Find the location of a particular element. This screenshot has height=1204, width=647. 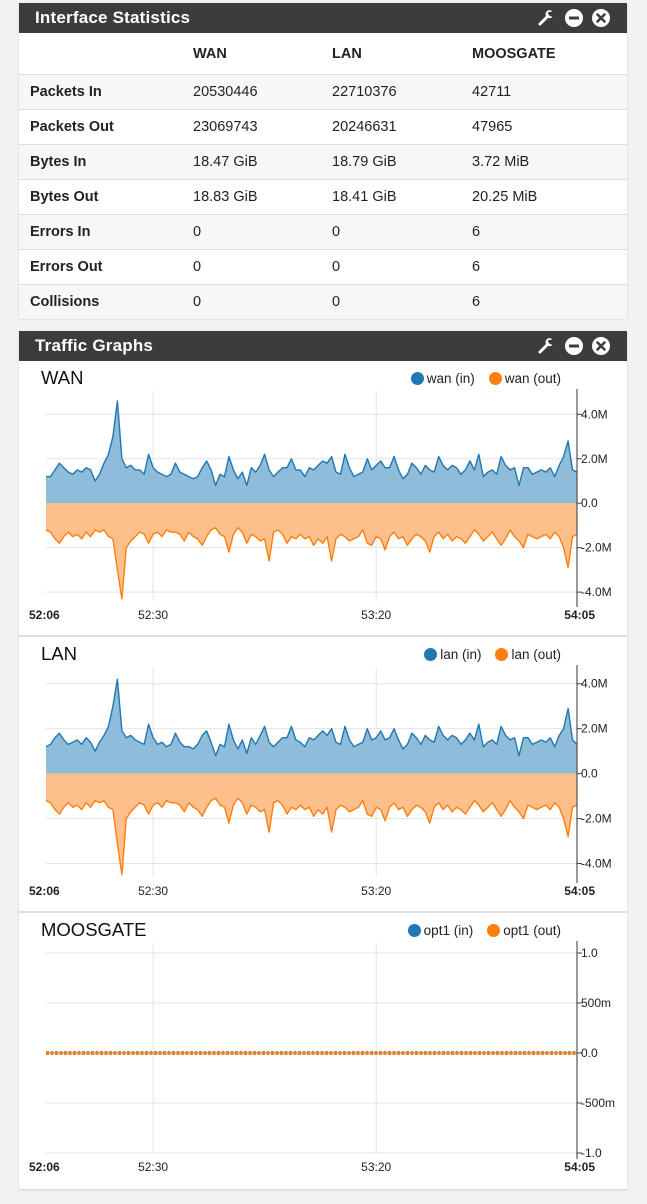

cell-wan: 18.83 GiB is located at coordinates (262, 197).